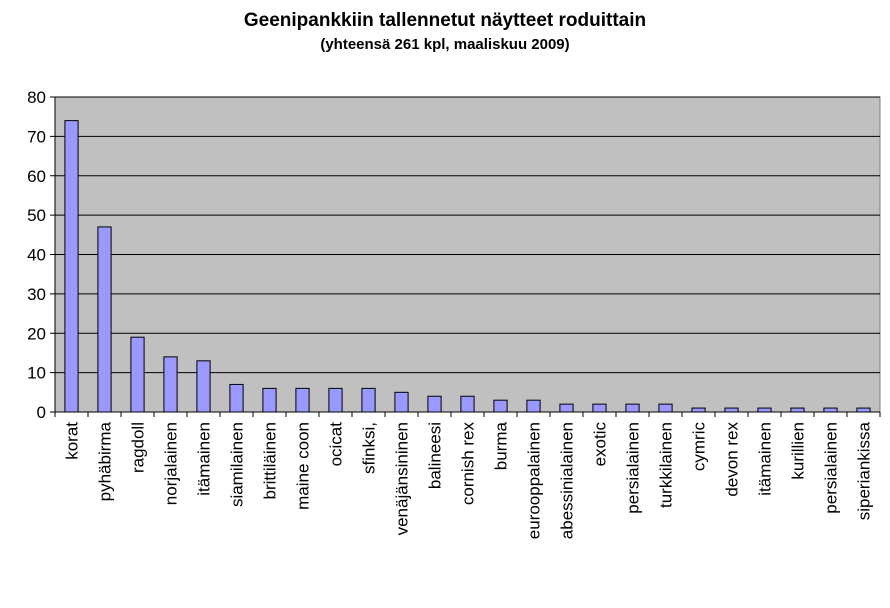 The width and height of the screenshot is (890, 608). I want to click on y-tick-label: 70, so click(36, 136).